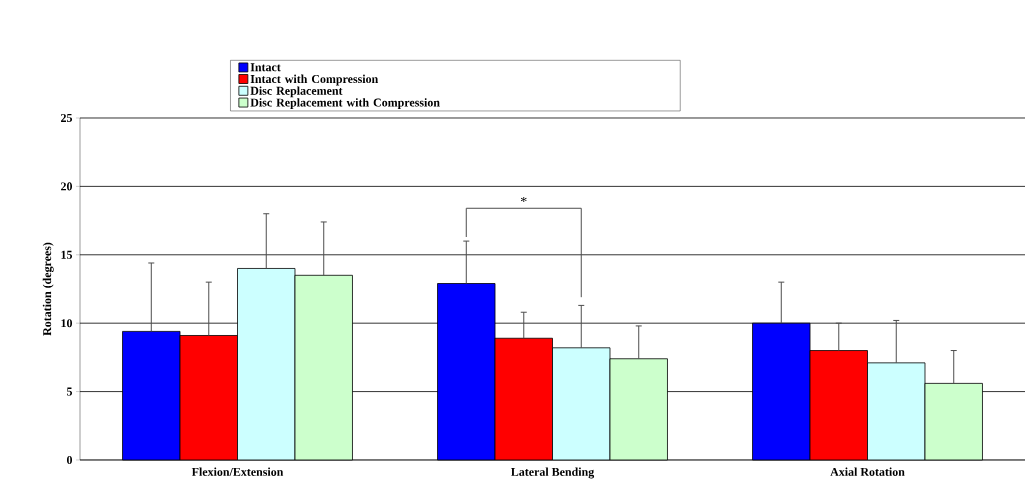  I want to click on x-tick-label: Flexion/Extension, so click(237, 471).